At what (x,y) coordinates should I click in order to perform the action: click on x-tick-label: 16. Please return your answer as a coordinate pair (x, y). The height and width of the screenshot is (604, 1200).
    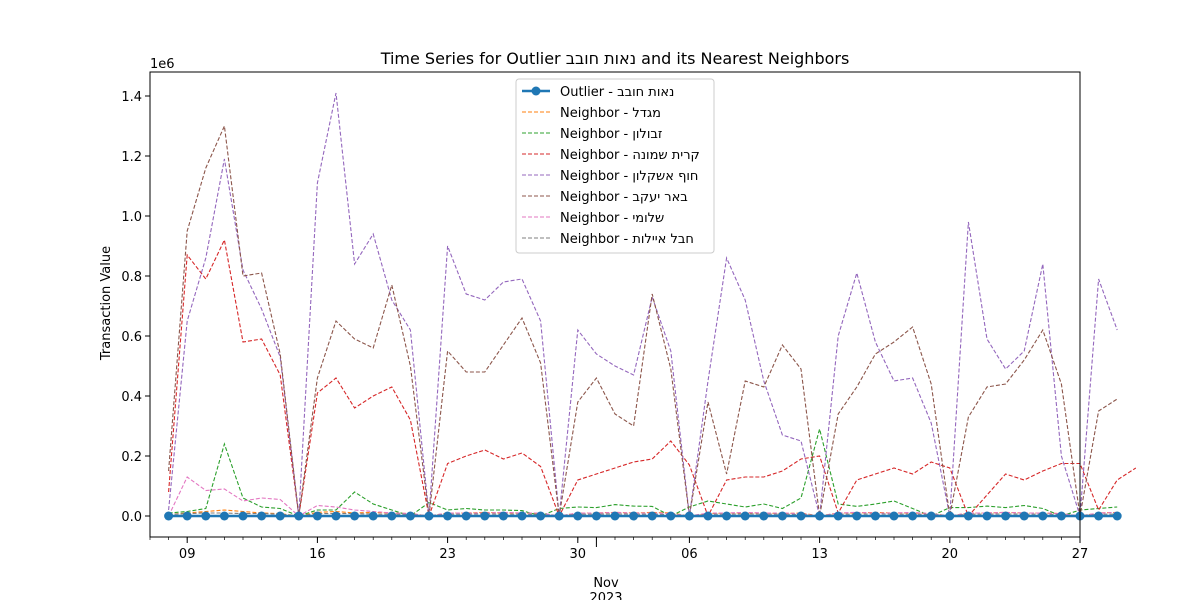
    Looking at the image, I should click on (317, 554).